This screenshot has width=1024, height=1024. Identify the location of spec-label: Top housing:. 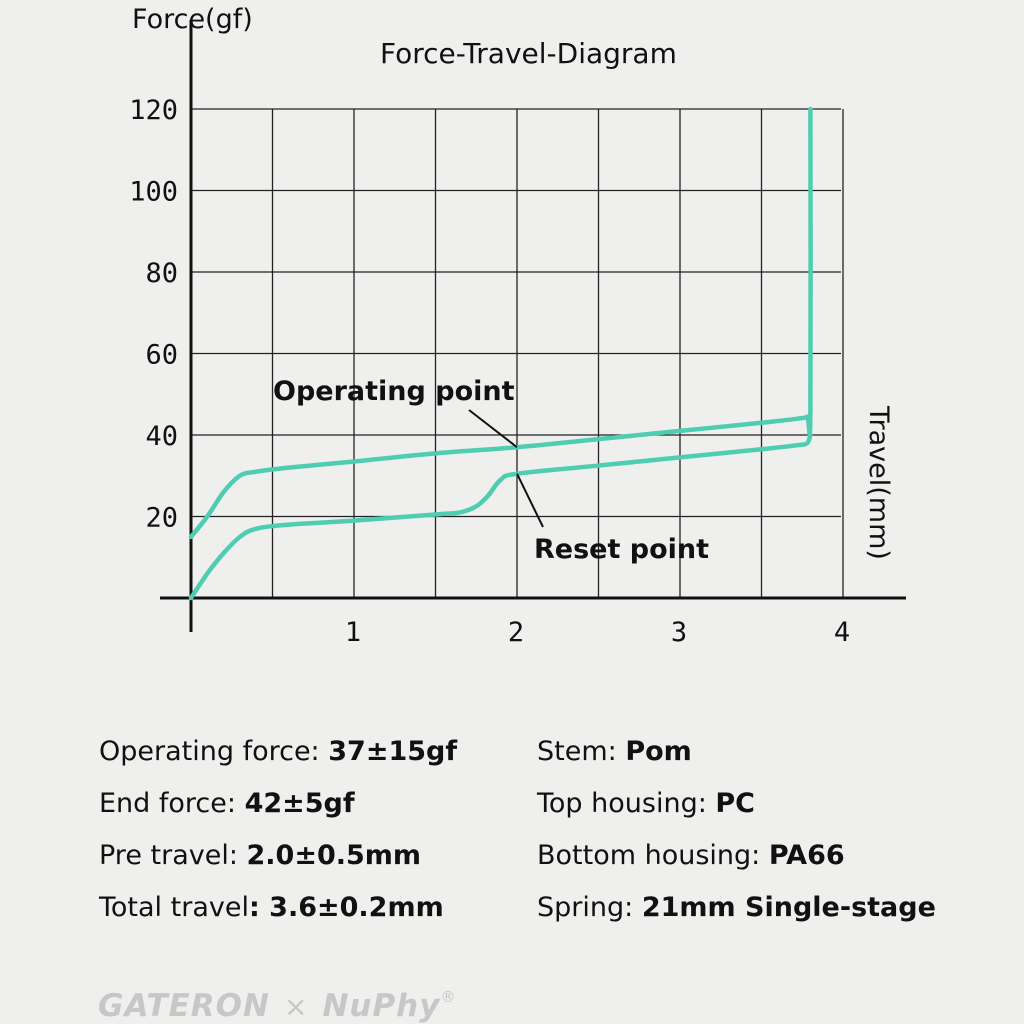
(626, 803).